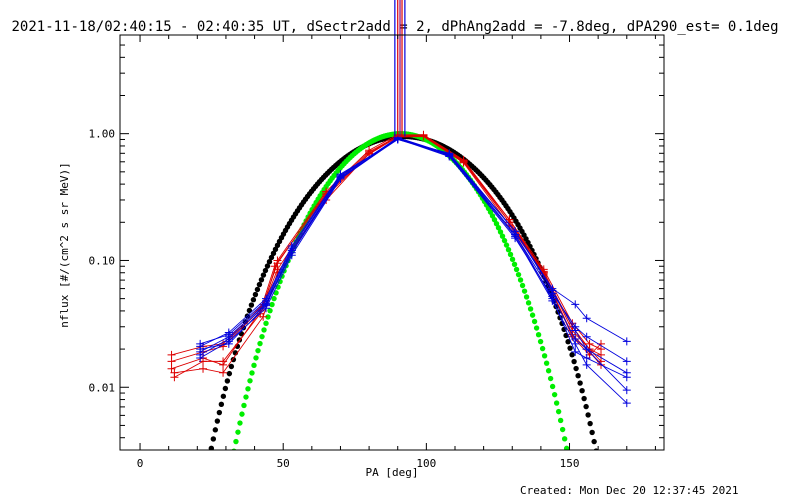 The height and width of the screenshot is (500, 800). Describe the element at coordinates (400, 68) in the screenshot. I see `vertical-markers` at that location.